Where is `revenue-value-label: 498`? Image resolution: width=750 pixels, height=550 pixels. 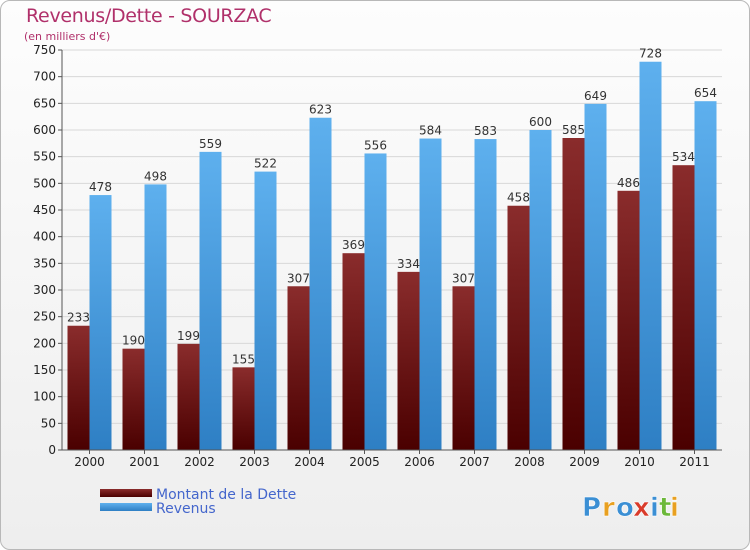 revenue-value-label: 498 is located at coordinates (155, 176).